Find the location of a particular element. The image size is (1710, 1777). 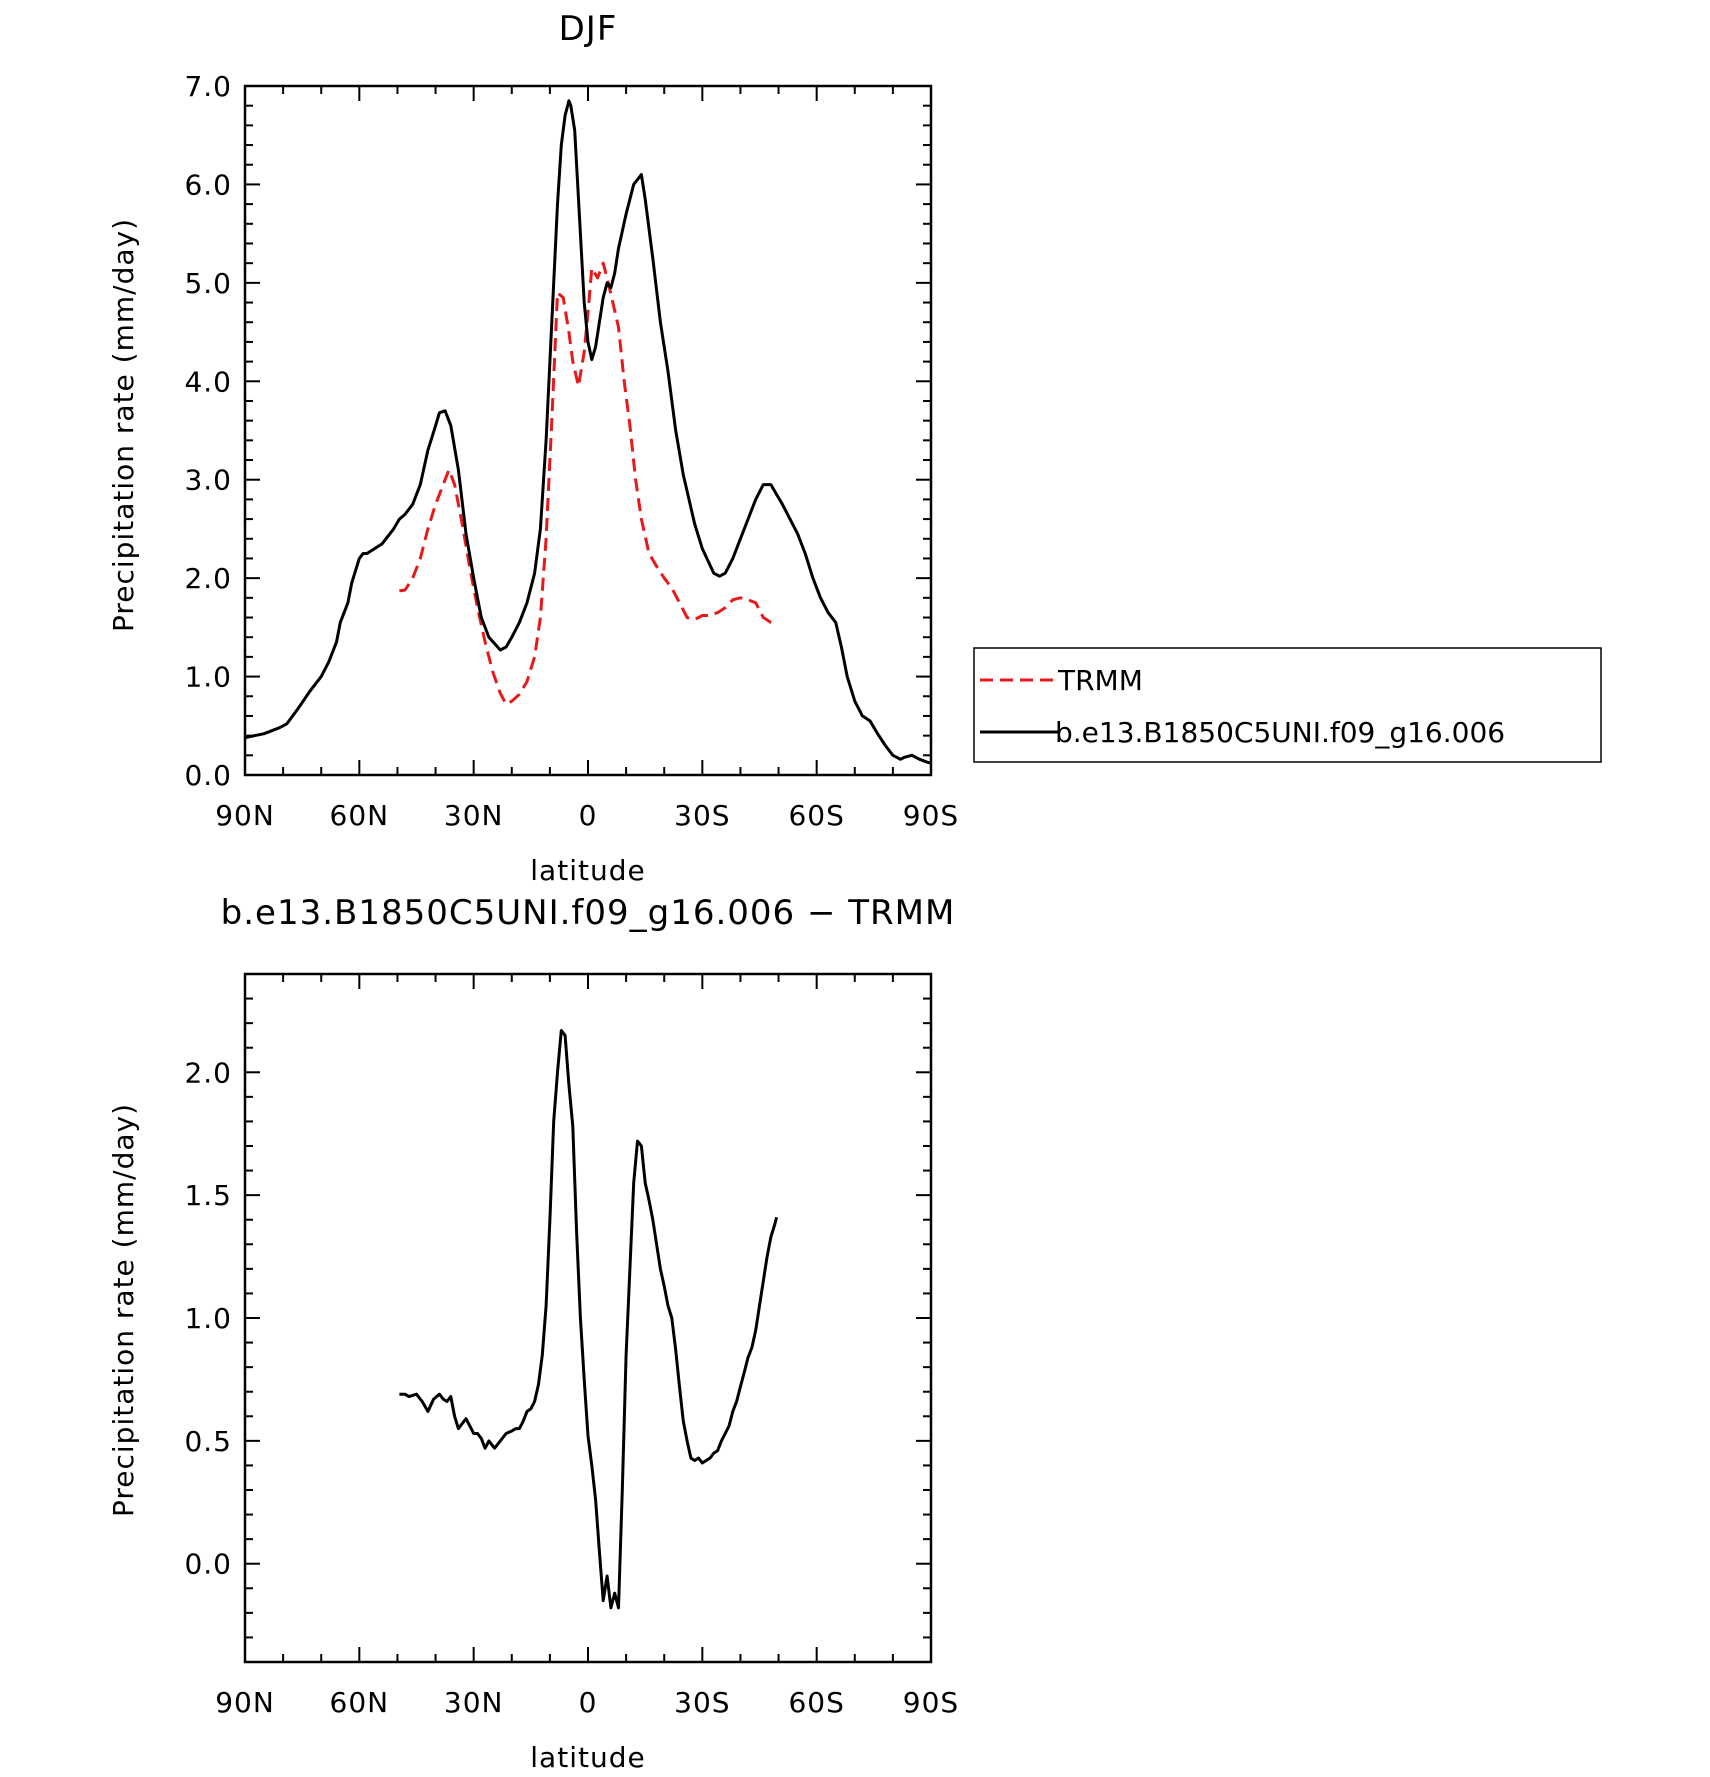

panel-title-difference: b.e13.B1850C5UNI.f09_g16.006 − TRMM is located at coordinates (588, 913).